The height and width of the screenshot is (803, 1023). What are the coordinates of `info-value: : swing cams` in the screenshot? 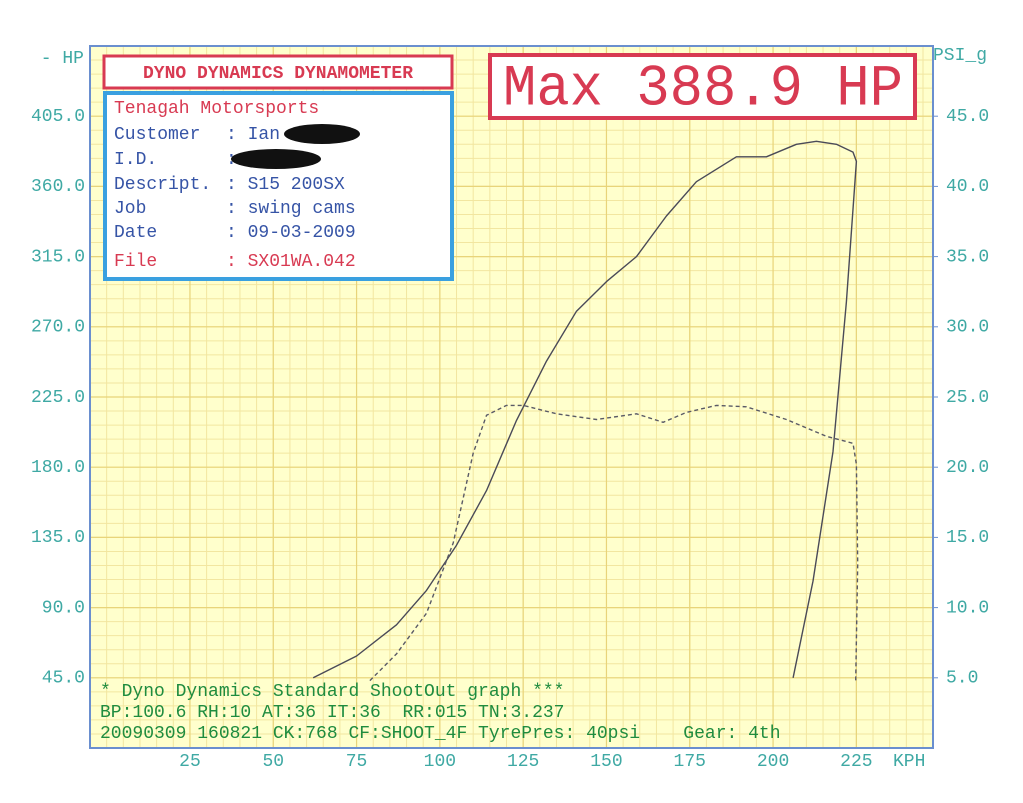 It's located at (291, 209).